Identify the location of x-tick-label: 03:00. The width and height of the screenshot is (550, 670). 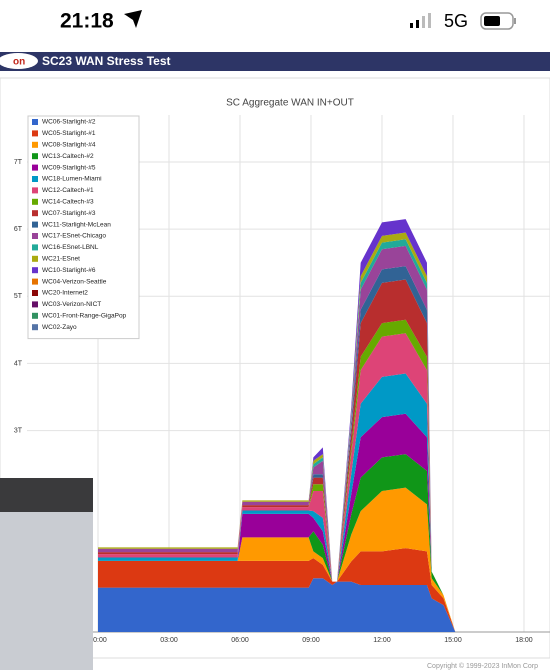
(169, 640).